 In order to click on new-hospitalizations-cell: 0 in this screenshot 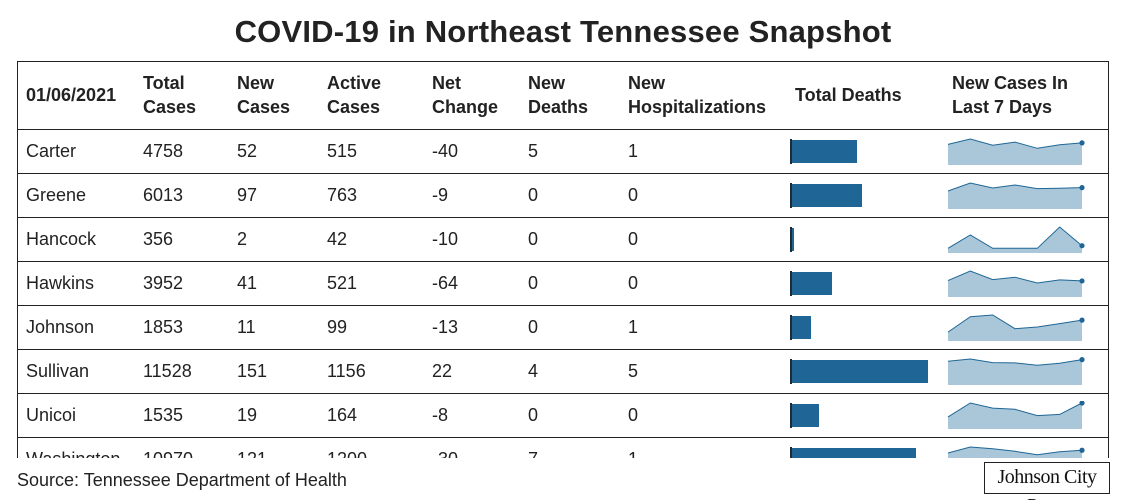, I will do `click(702, 415)`.